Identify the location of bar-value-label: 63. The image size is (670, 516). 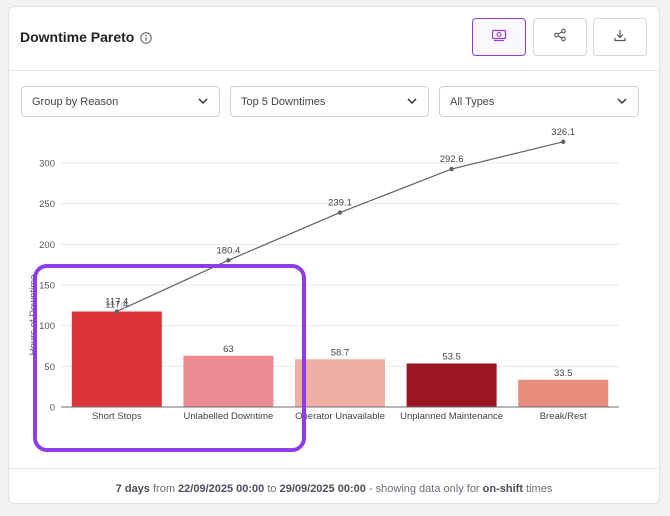
(228, 349).